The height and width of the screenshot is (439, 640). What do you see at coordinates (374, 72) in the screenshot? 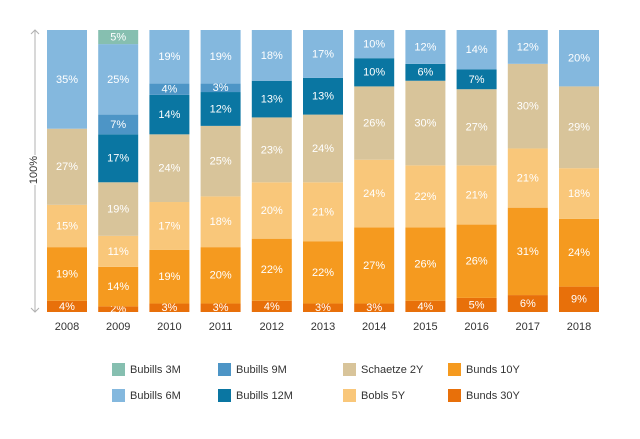
I see `bar-segment-2014-bubills-12m` at bounding box center [374, 72].